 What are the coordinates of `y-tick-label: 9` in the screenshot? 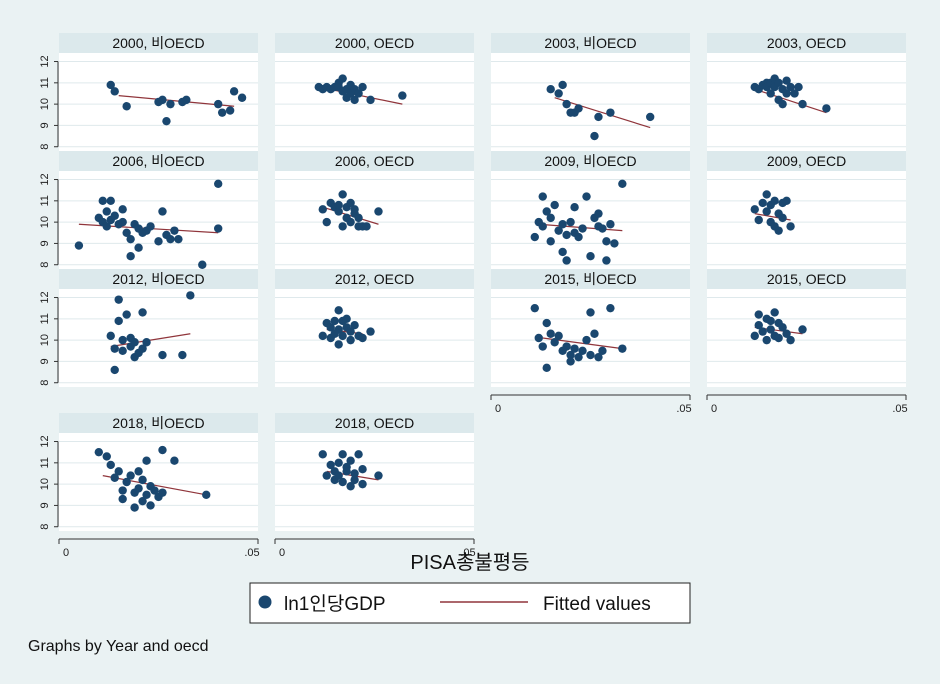 It's located at (45, 243).